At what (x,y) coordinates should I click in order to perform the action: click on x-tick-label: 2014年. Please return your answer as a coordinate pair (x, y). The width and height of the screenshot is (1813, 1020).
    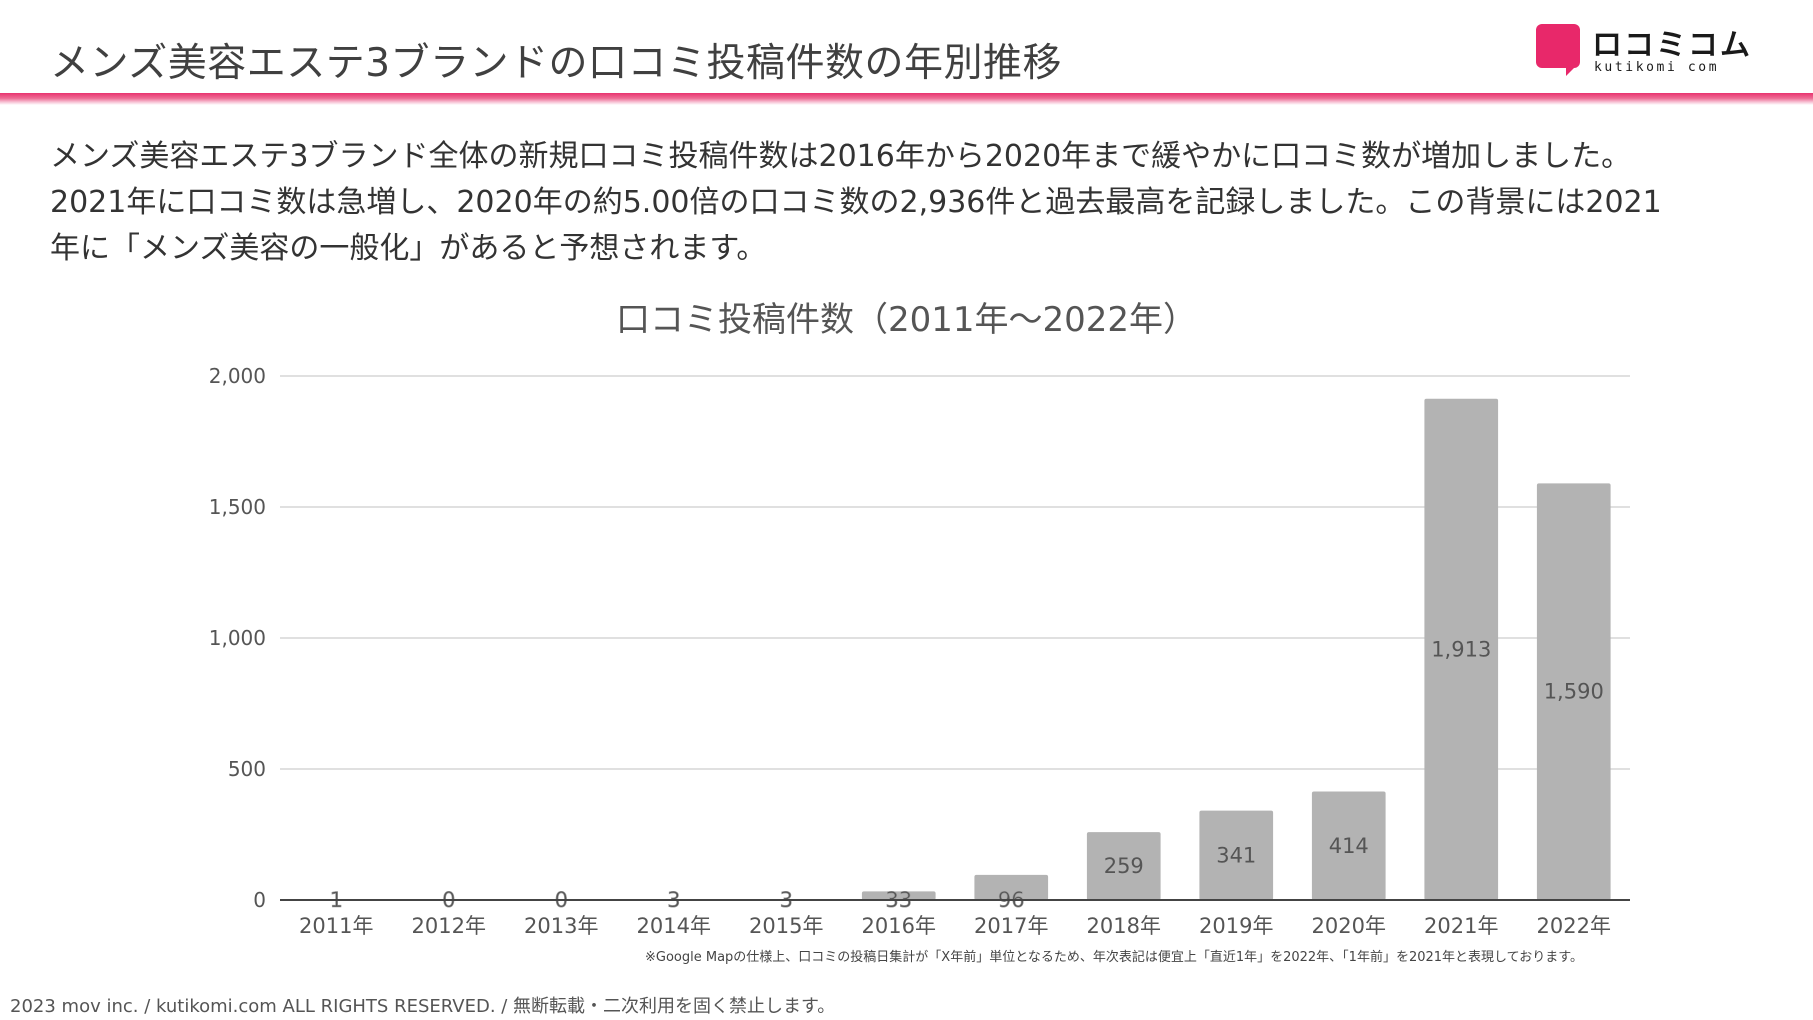
    Looking at the image, I should click on (674, 926).